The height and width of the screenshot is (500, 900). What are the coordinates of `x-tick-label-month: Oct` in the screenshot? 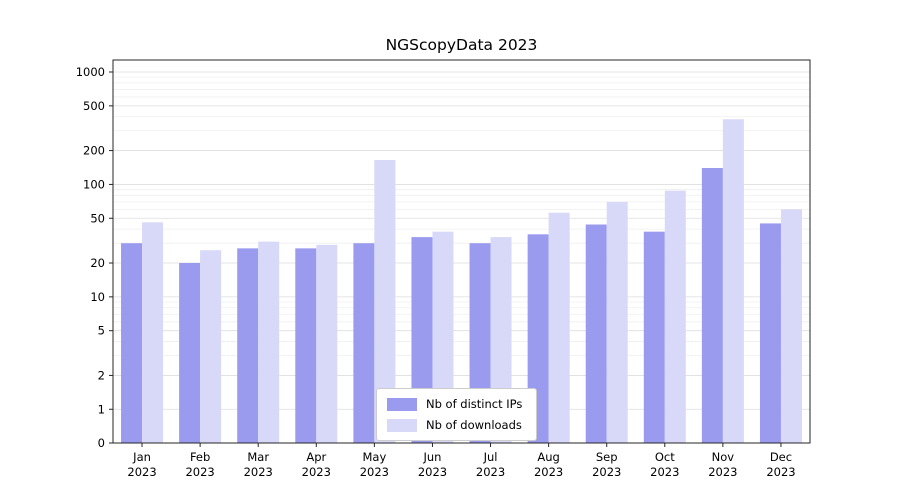 It's located at (665, 457).